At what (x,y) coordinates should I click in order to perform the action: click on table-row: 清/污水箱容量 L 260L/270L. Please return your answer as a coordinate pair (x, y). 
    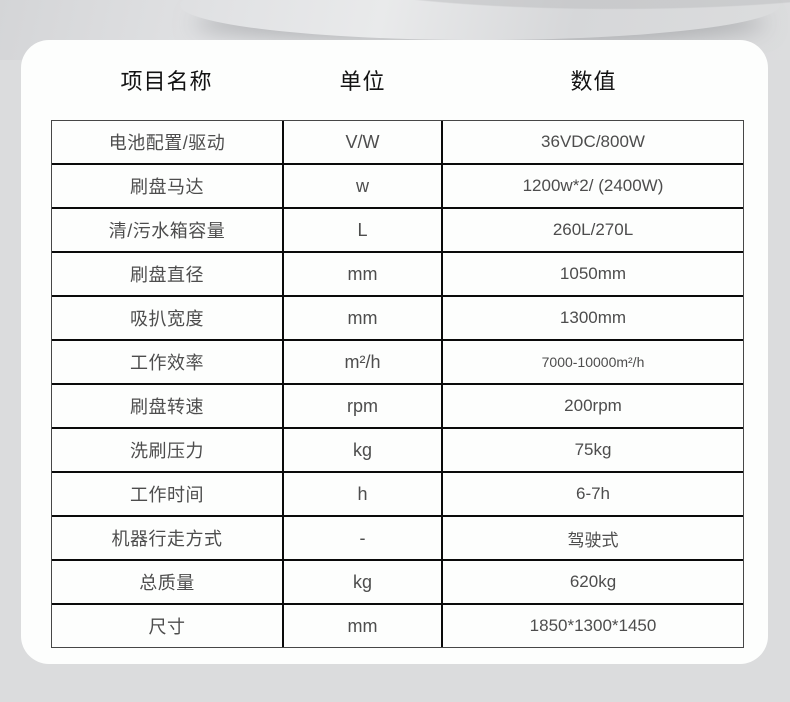
    Looking at the image, I should click on (397, 229).